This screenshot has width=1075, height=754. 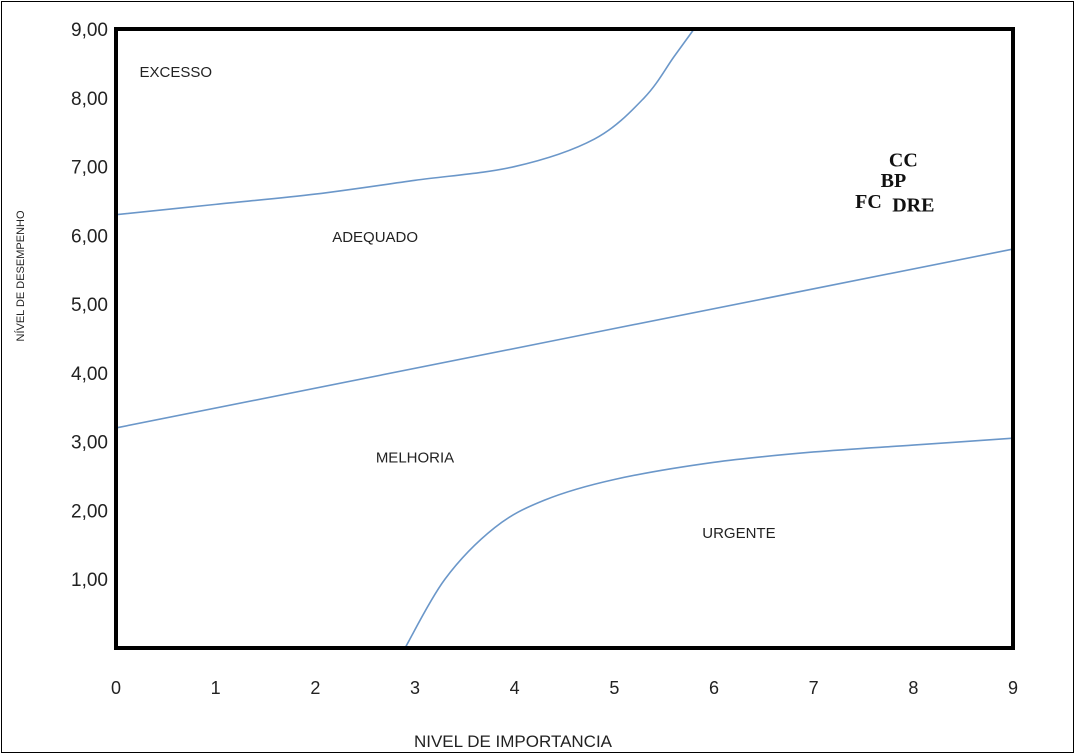 I want to click on point-label-cc: CC, so click(x=903, y=161).